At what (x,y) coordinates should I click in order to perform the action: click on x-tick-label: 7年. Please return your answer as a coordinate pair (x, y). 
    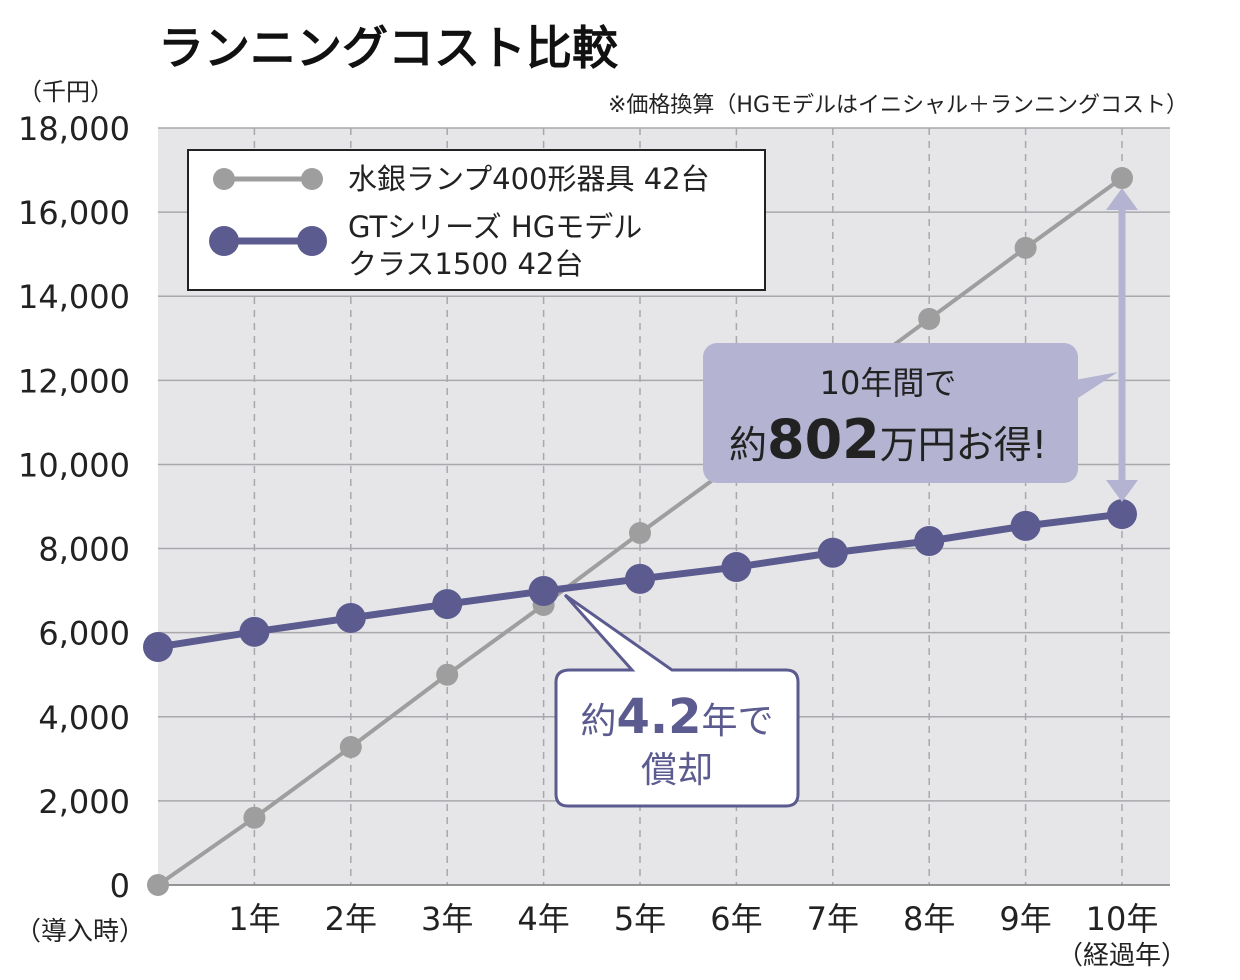
    Looking at the image, I should click on (833, 919).